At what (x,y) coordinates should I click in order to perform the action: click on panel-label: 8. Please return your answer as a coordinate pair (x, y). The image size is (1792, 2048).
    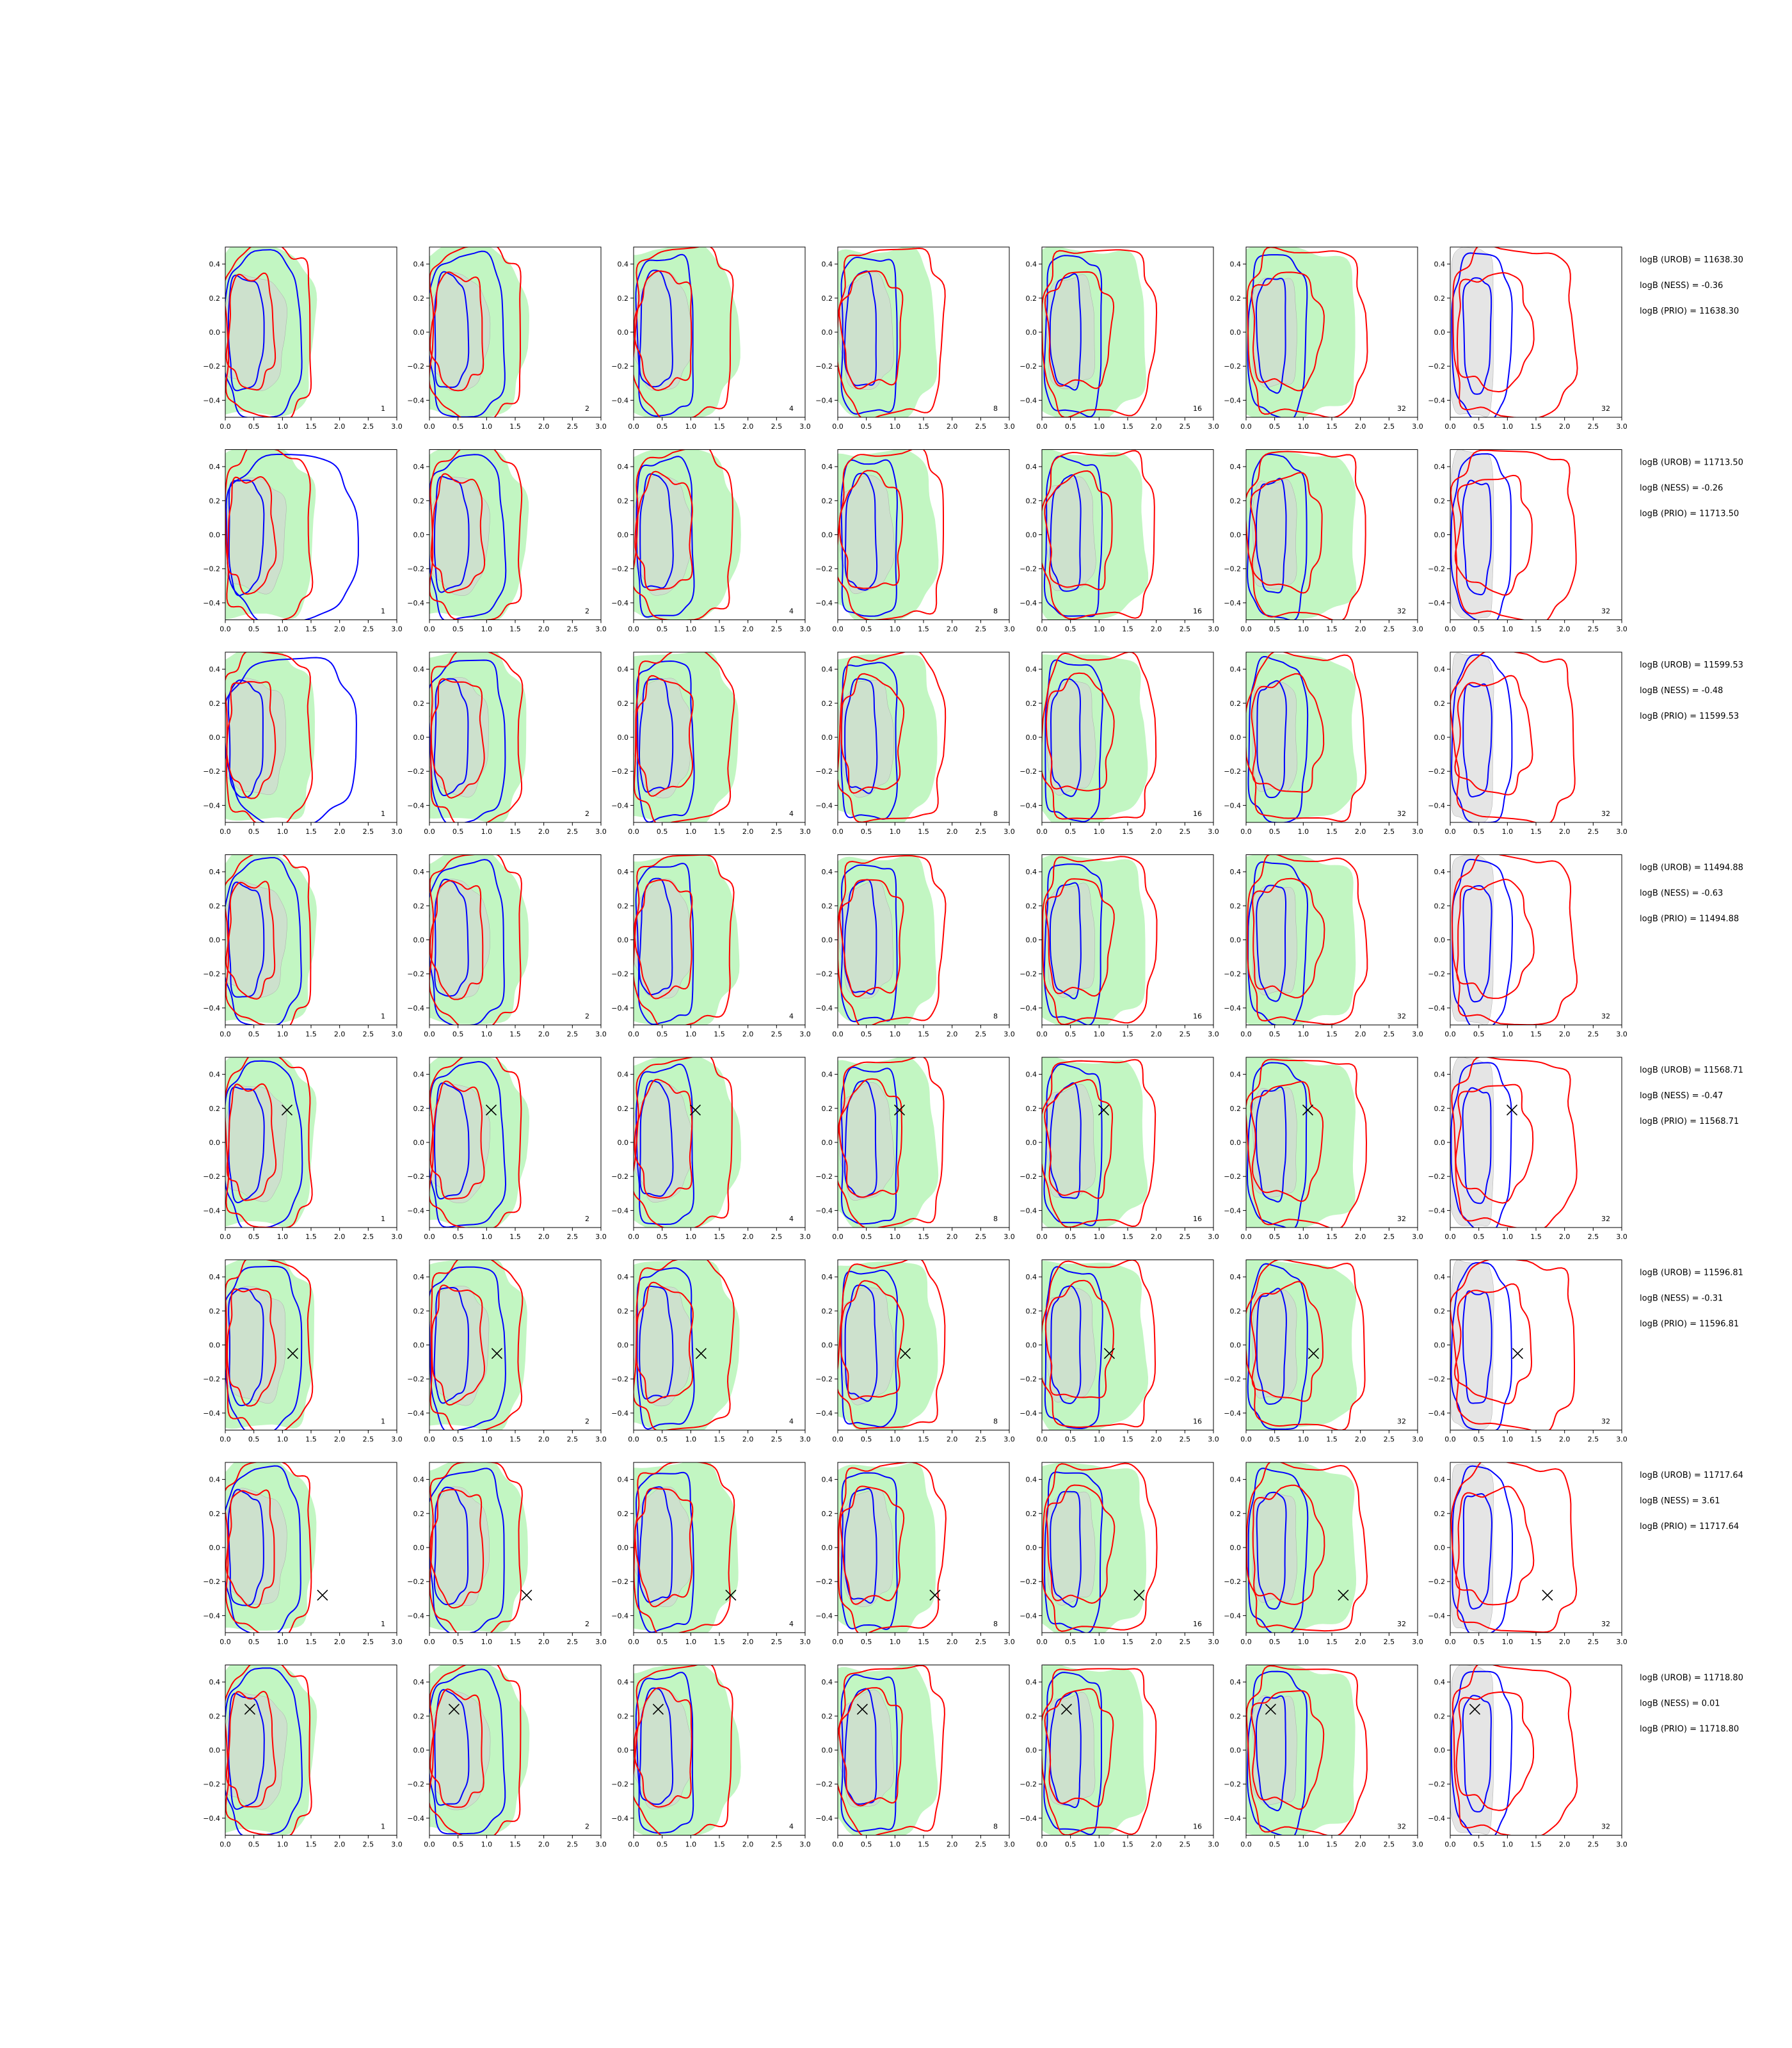
    Looking at the image, I should click on (995, 1827).